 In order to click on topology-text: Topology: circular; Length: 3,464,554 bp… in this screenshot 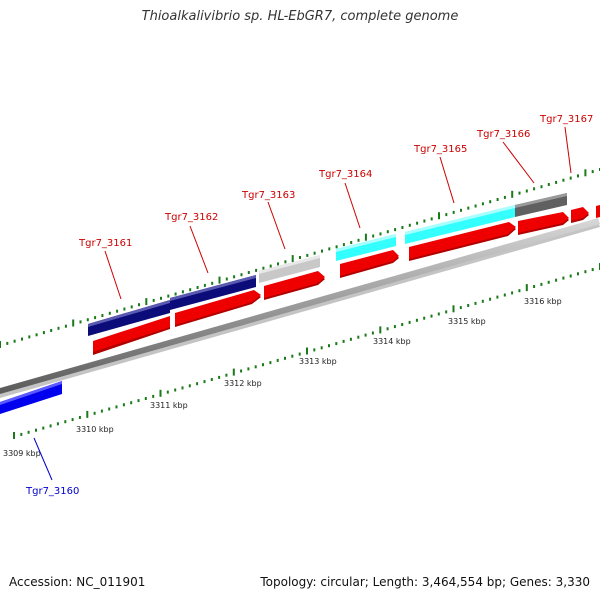, I will do `click(425, 582)`.